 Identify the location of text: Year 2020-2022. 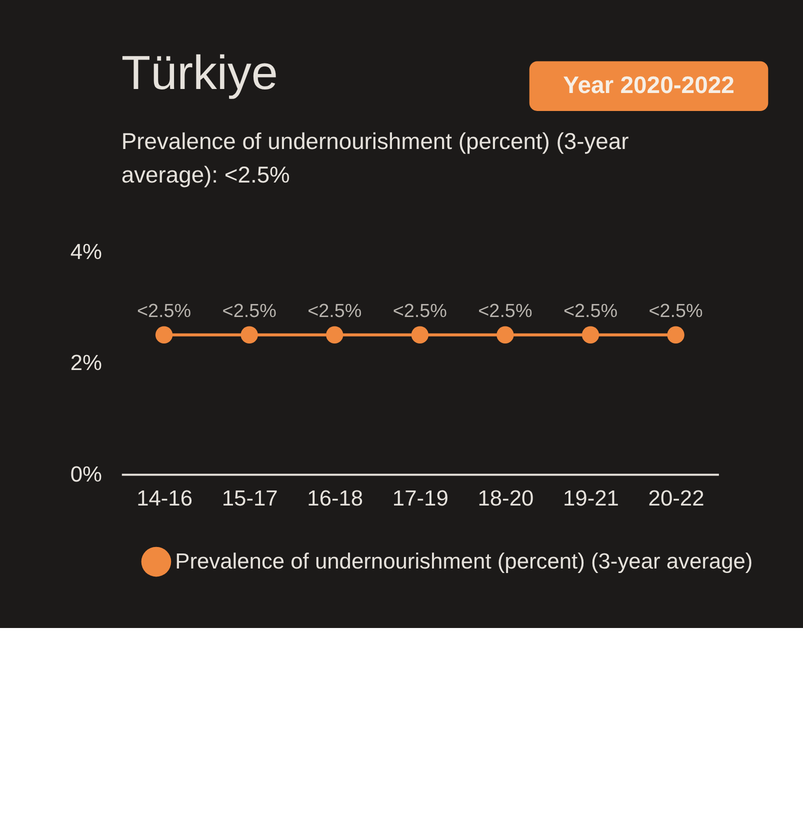
(648, 86).